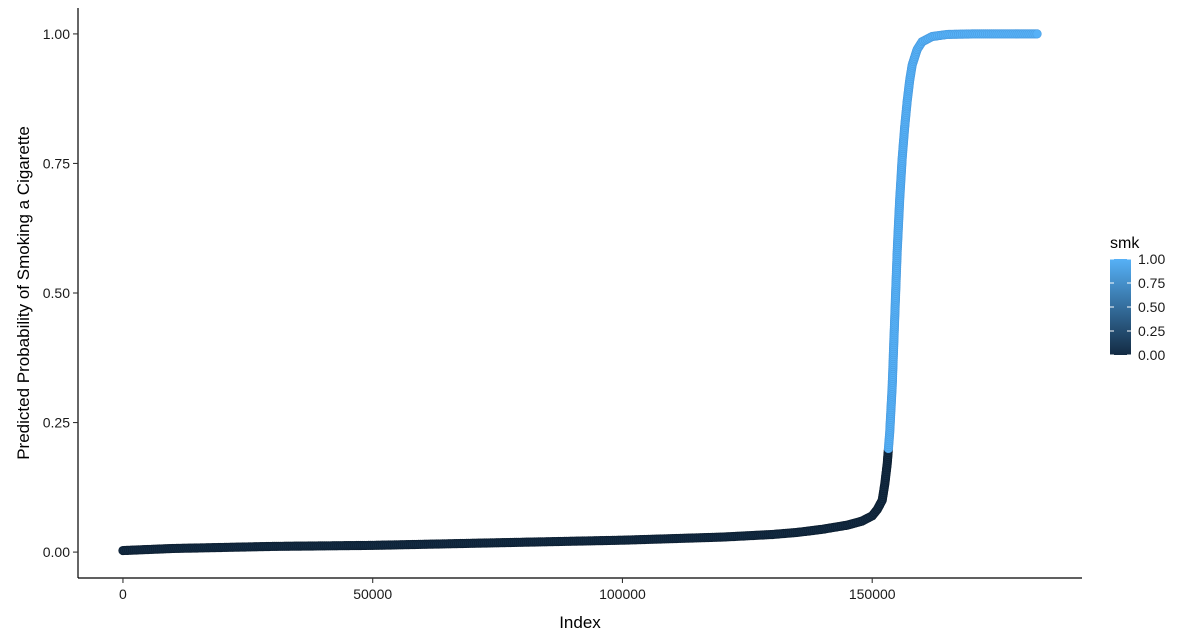 This screenshot has width=1188, height=642. Describe the element at coordinates (1151, 283) in the screenshot. I see `legend-tick-label: 0.75` at that location.